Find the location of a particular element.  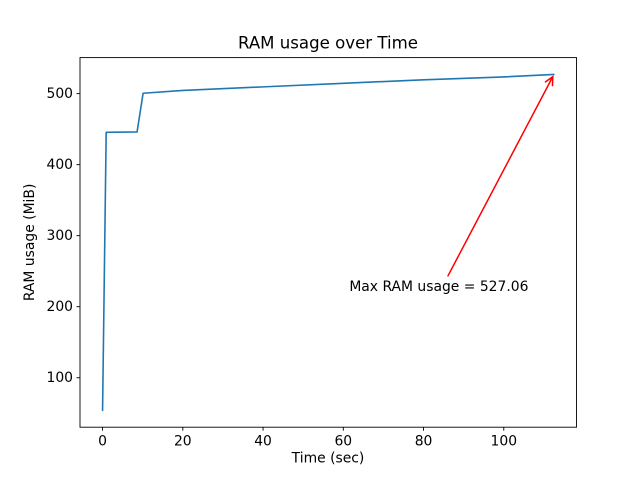

y-tick-label: 300 is located at coordinates (59, 236).